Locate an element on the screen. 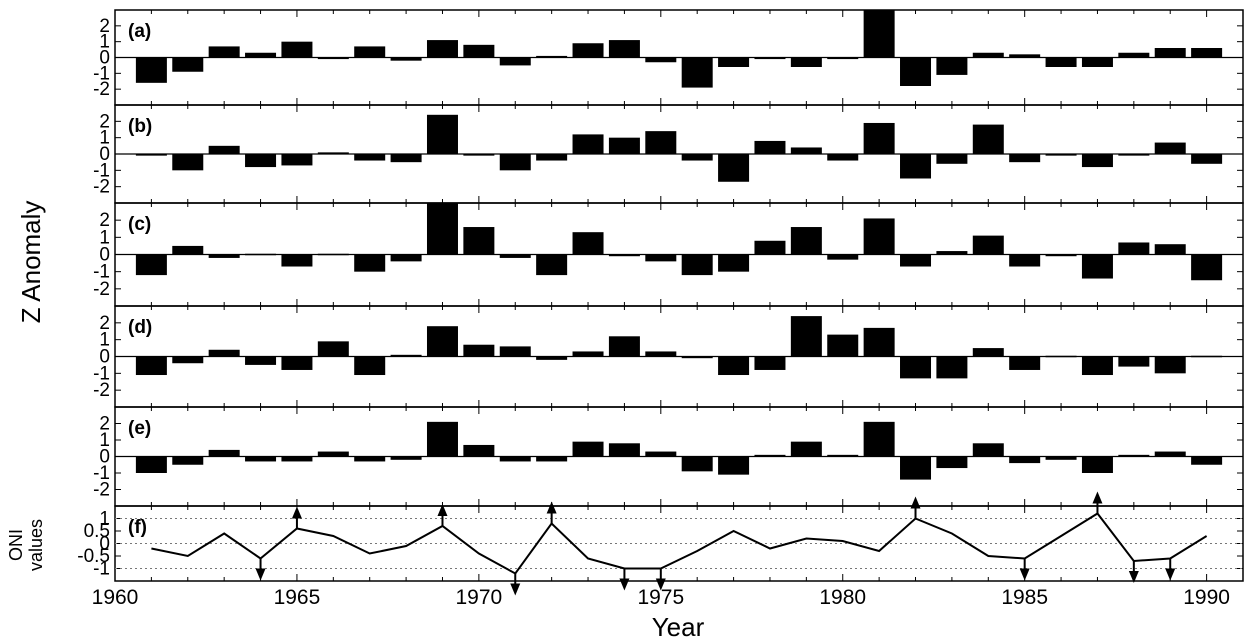 This screenshot has width=1257, height=644. x-tick-label: 1960 is located at coordinates (115, 597).